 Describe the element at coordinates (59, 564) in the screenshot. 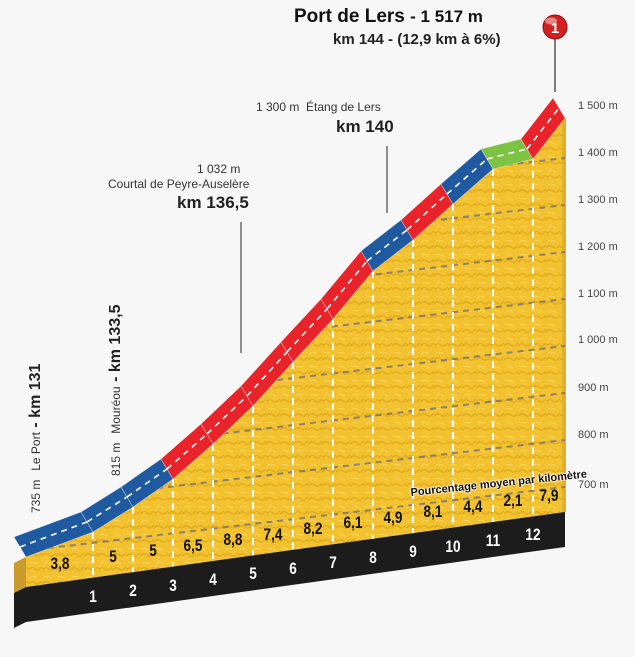

I see `gradient-label: 3,8` at that location.